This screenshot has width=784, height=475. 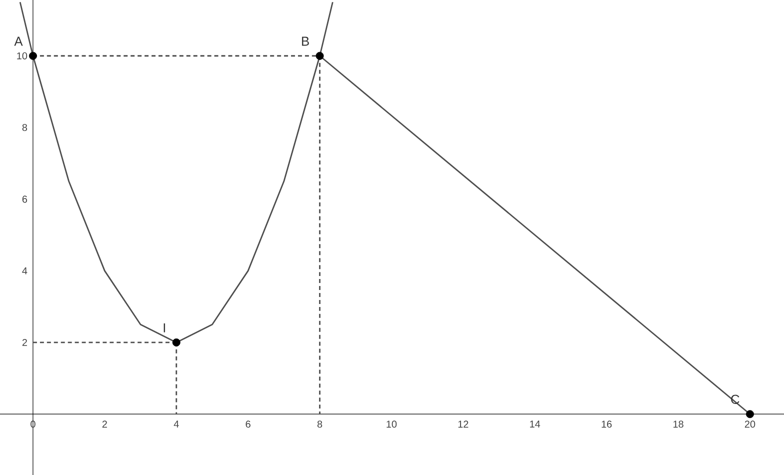 What do you see at coordinates (25, 128) in the screenshot?
I see `y-tick-label: 8` at bounding box center [25, 128].